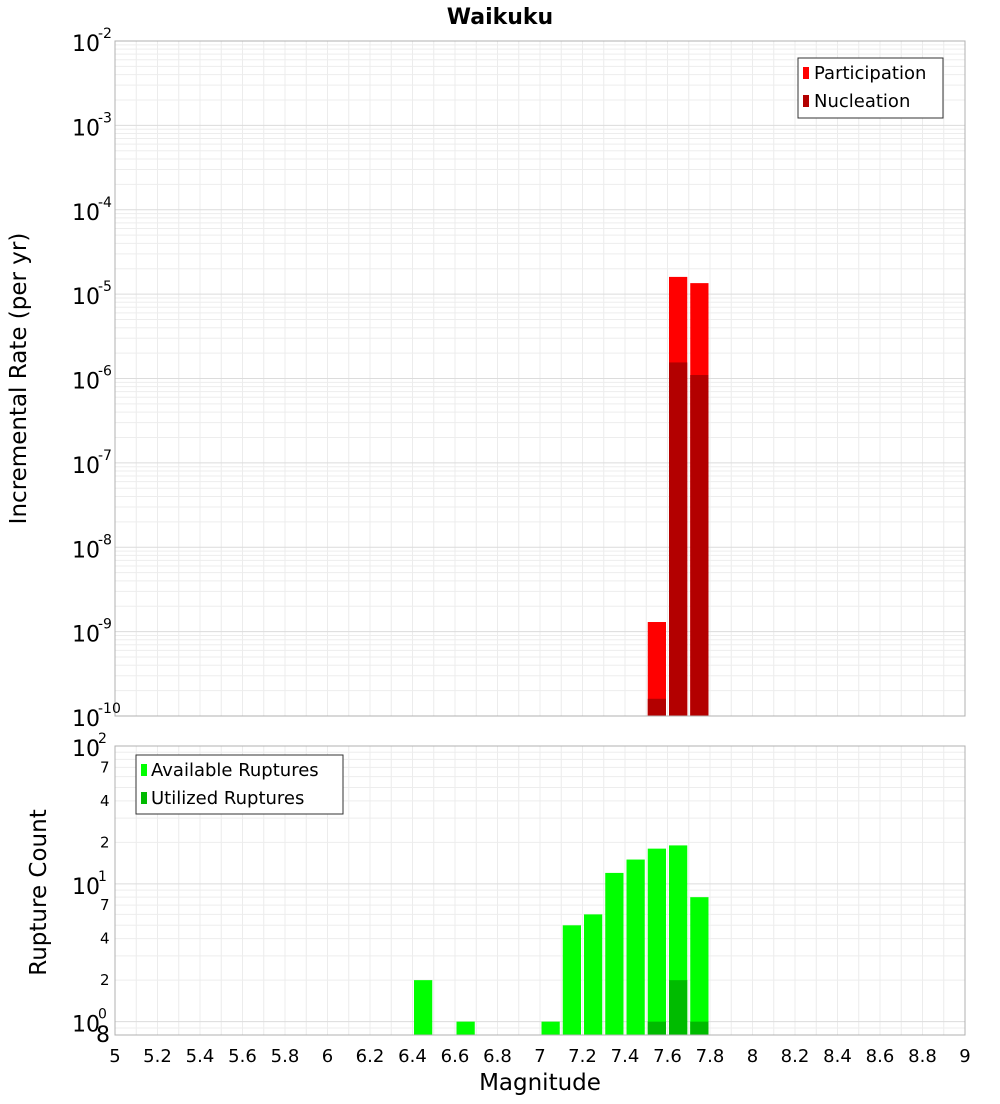 The image size is (1000, 1104). Describe the element at coordinates (880, 1056) in the screenshot. I see `x-tick-label: 8.6` at that location.